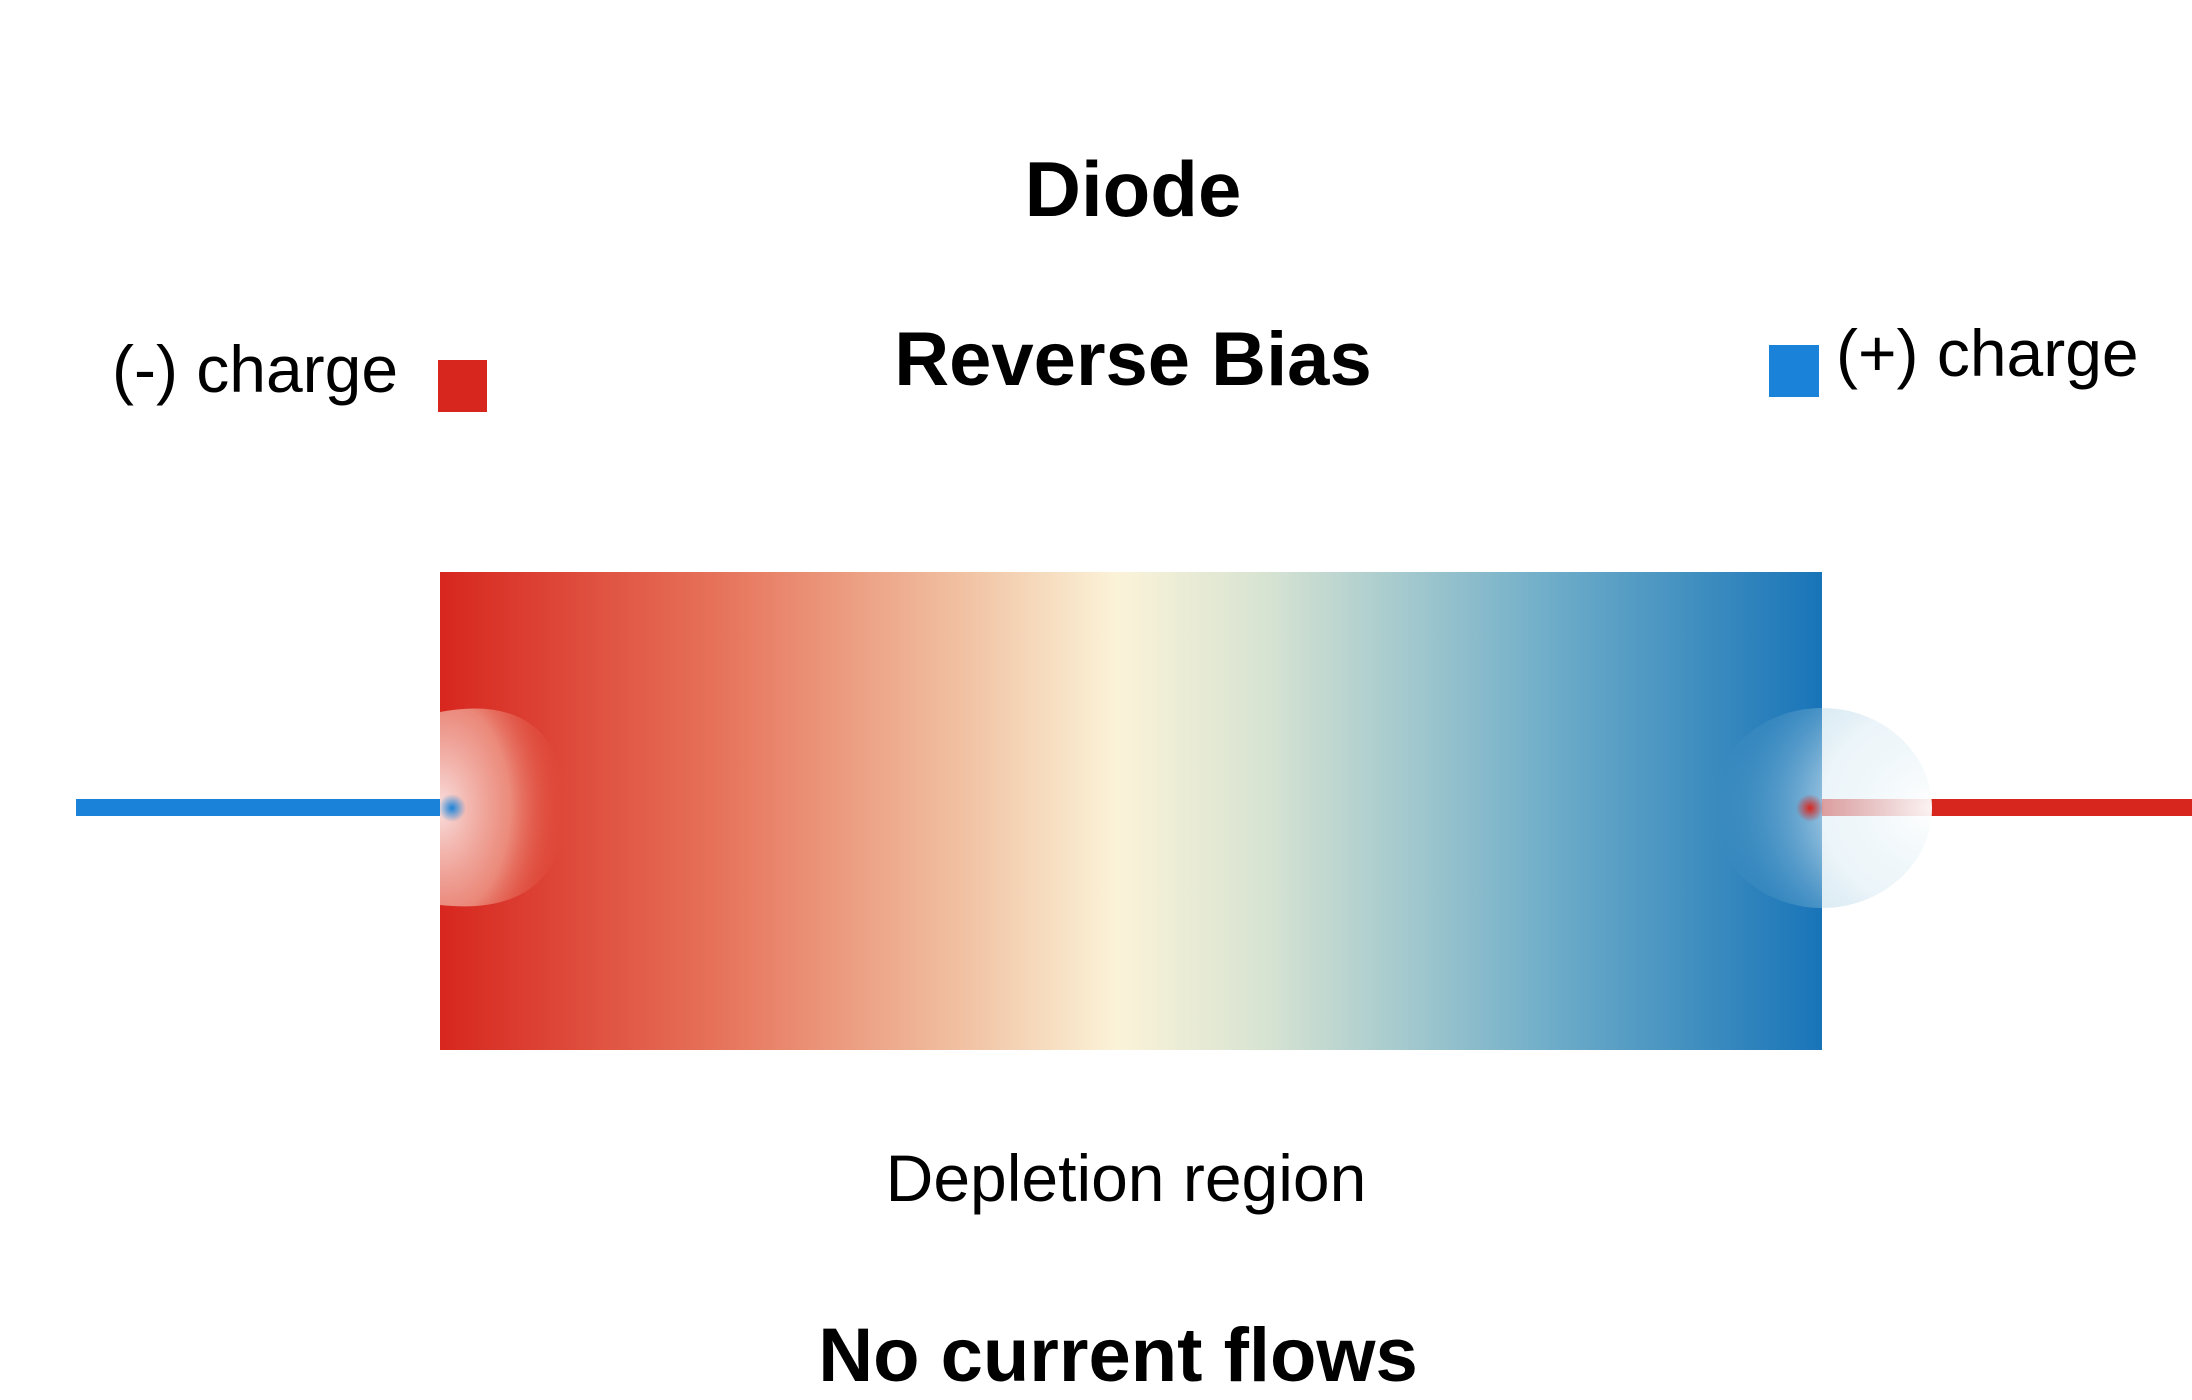 The image size is (2192, 1400). What do you see at coordinates (1987, 353) in the screenshot?
I see `legend-positive-label: (+) charge` at bounding box center [1987, 353].